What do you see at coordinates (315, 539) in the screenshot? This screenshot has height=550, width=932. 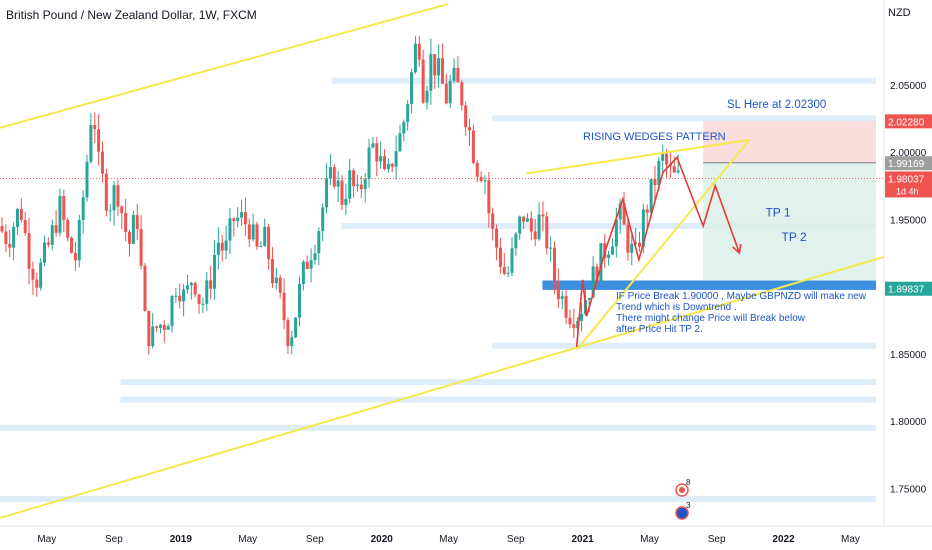 I see `time-tick-label: Sep` at bounding box center [315, 539].